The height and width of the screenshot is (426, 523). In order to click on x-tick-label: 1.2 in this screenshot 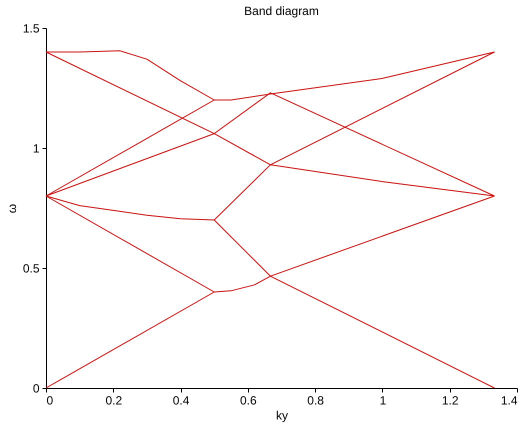, I will do `click(450, 401)`.